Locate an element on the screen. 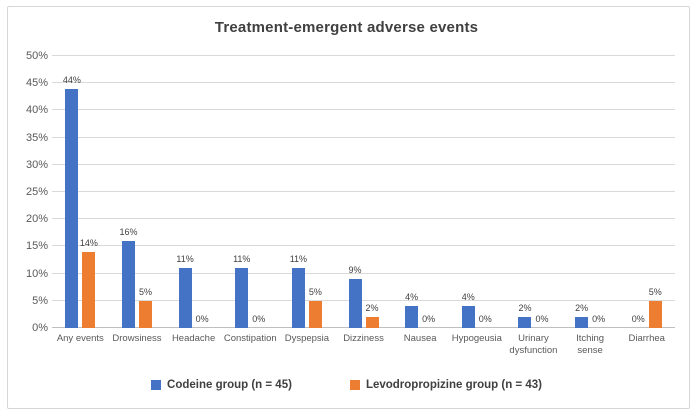  category-label: Dizziness is located at coordinates (363, 338).